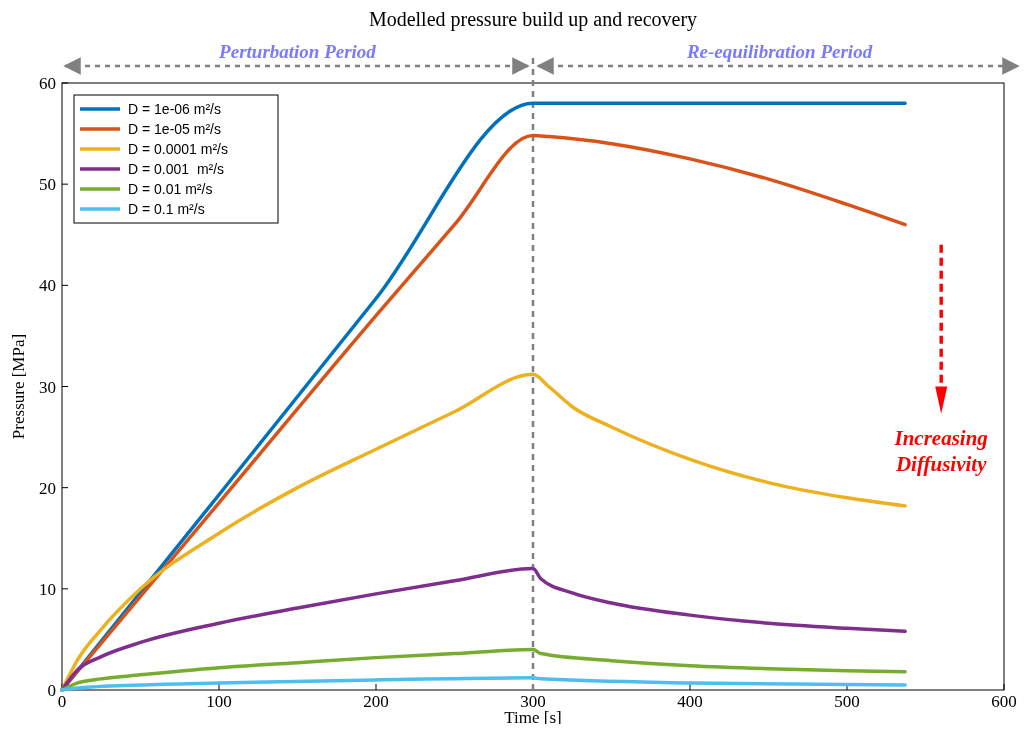 The image size is (1034, 732). I want to click on x-tick-label: 400, so click(690, 701).